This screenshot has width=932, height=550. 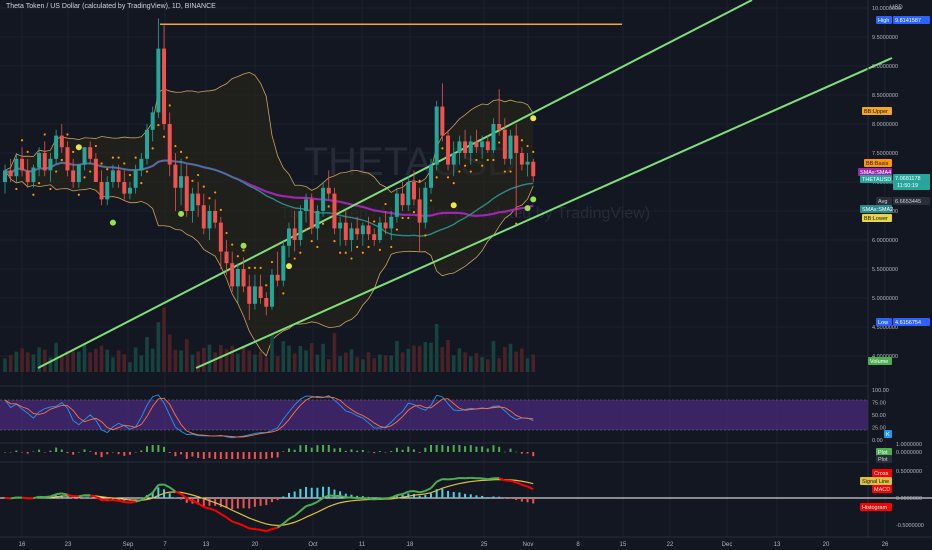 What do you see at coordinates (885, 270) in the screenshot?
I see `y-tick-label: 5.5000000` at bounding box center [885, 270].